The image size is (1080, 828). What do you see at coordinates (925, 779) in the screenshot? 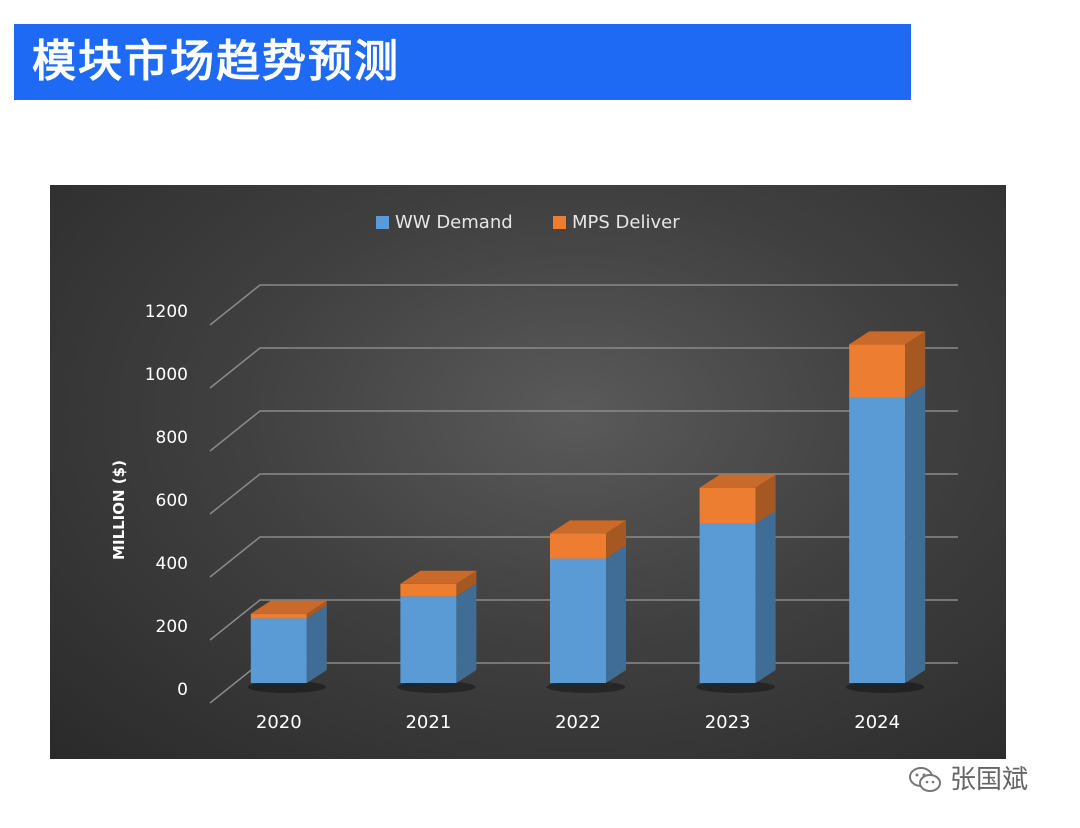
I see `wechat-icon` at bounding box center [925, 779].